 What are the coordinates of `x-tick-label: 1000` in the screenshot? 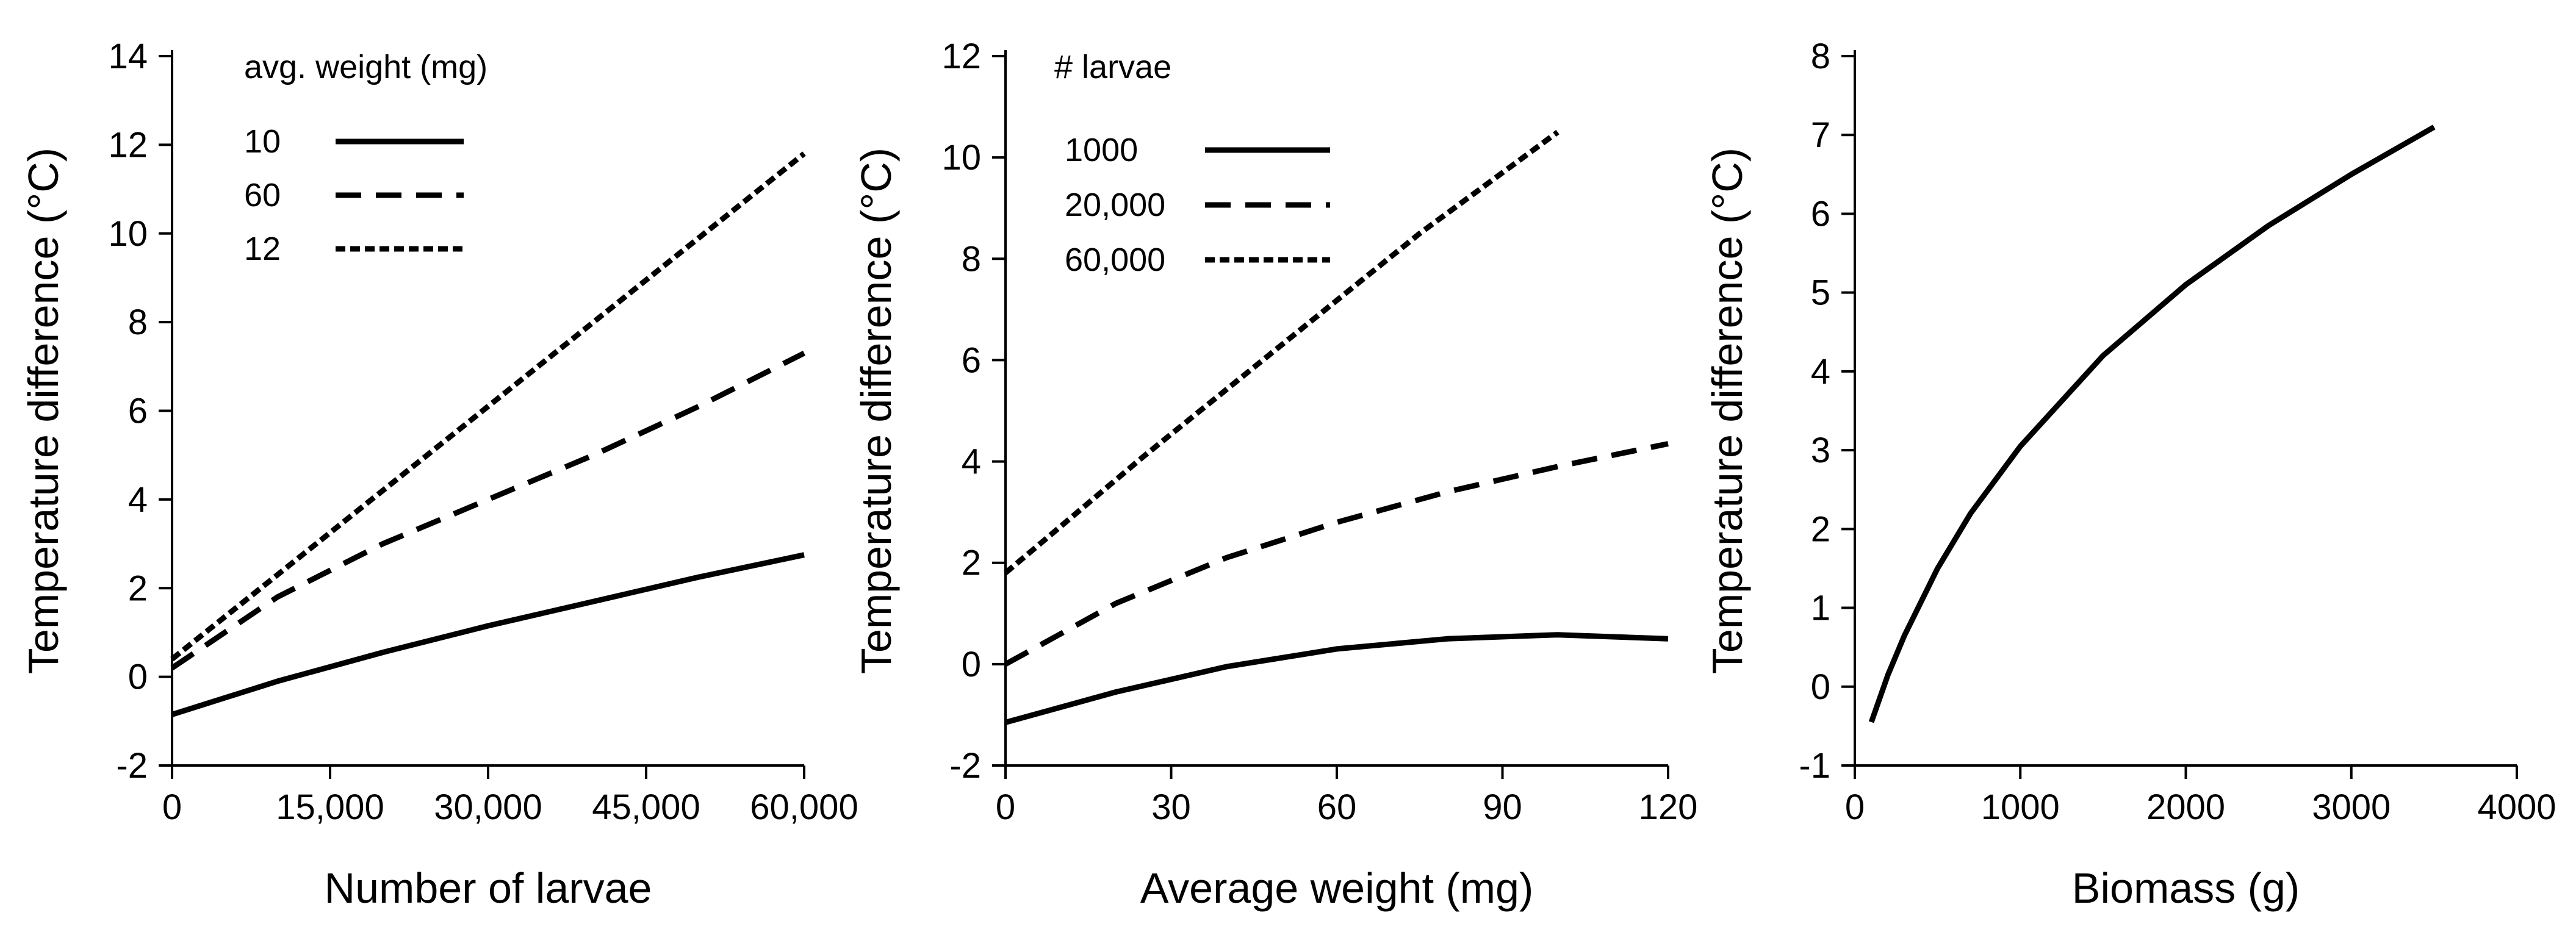 It's located at (2020, 807).